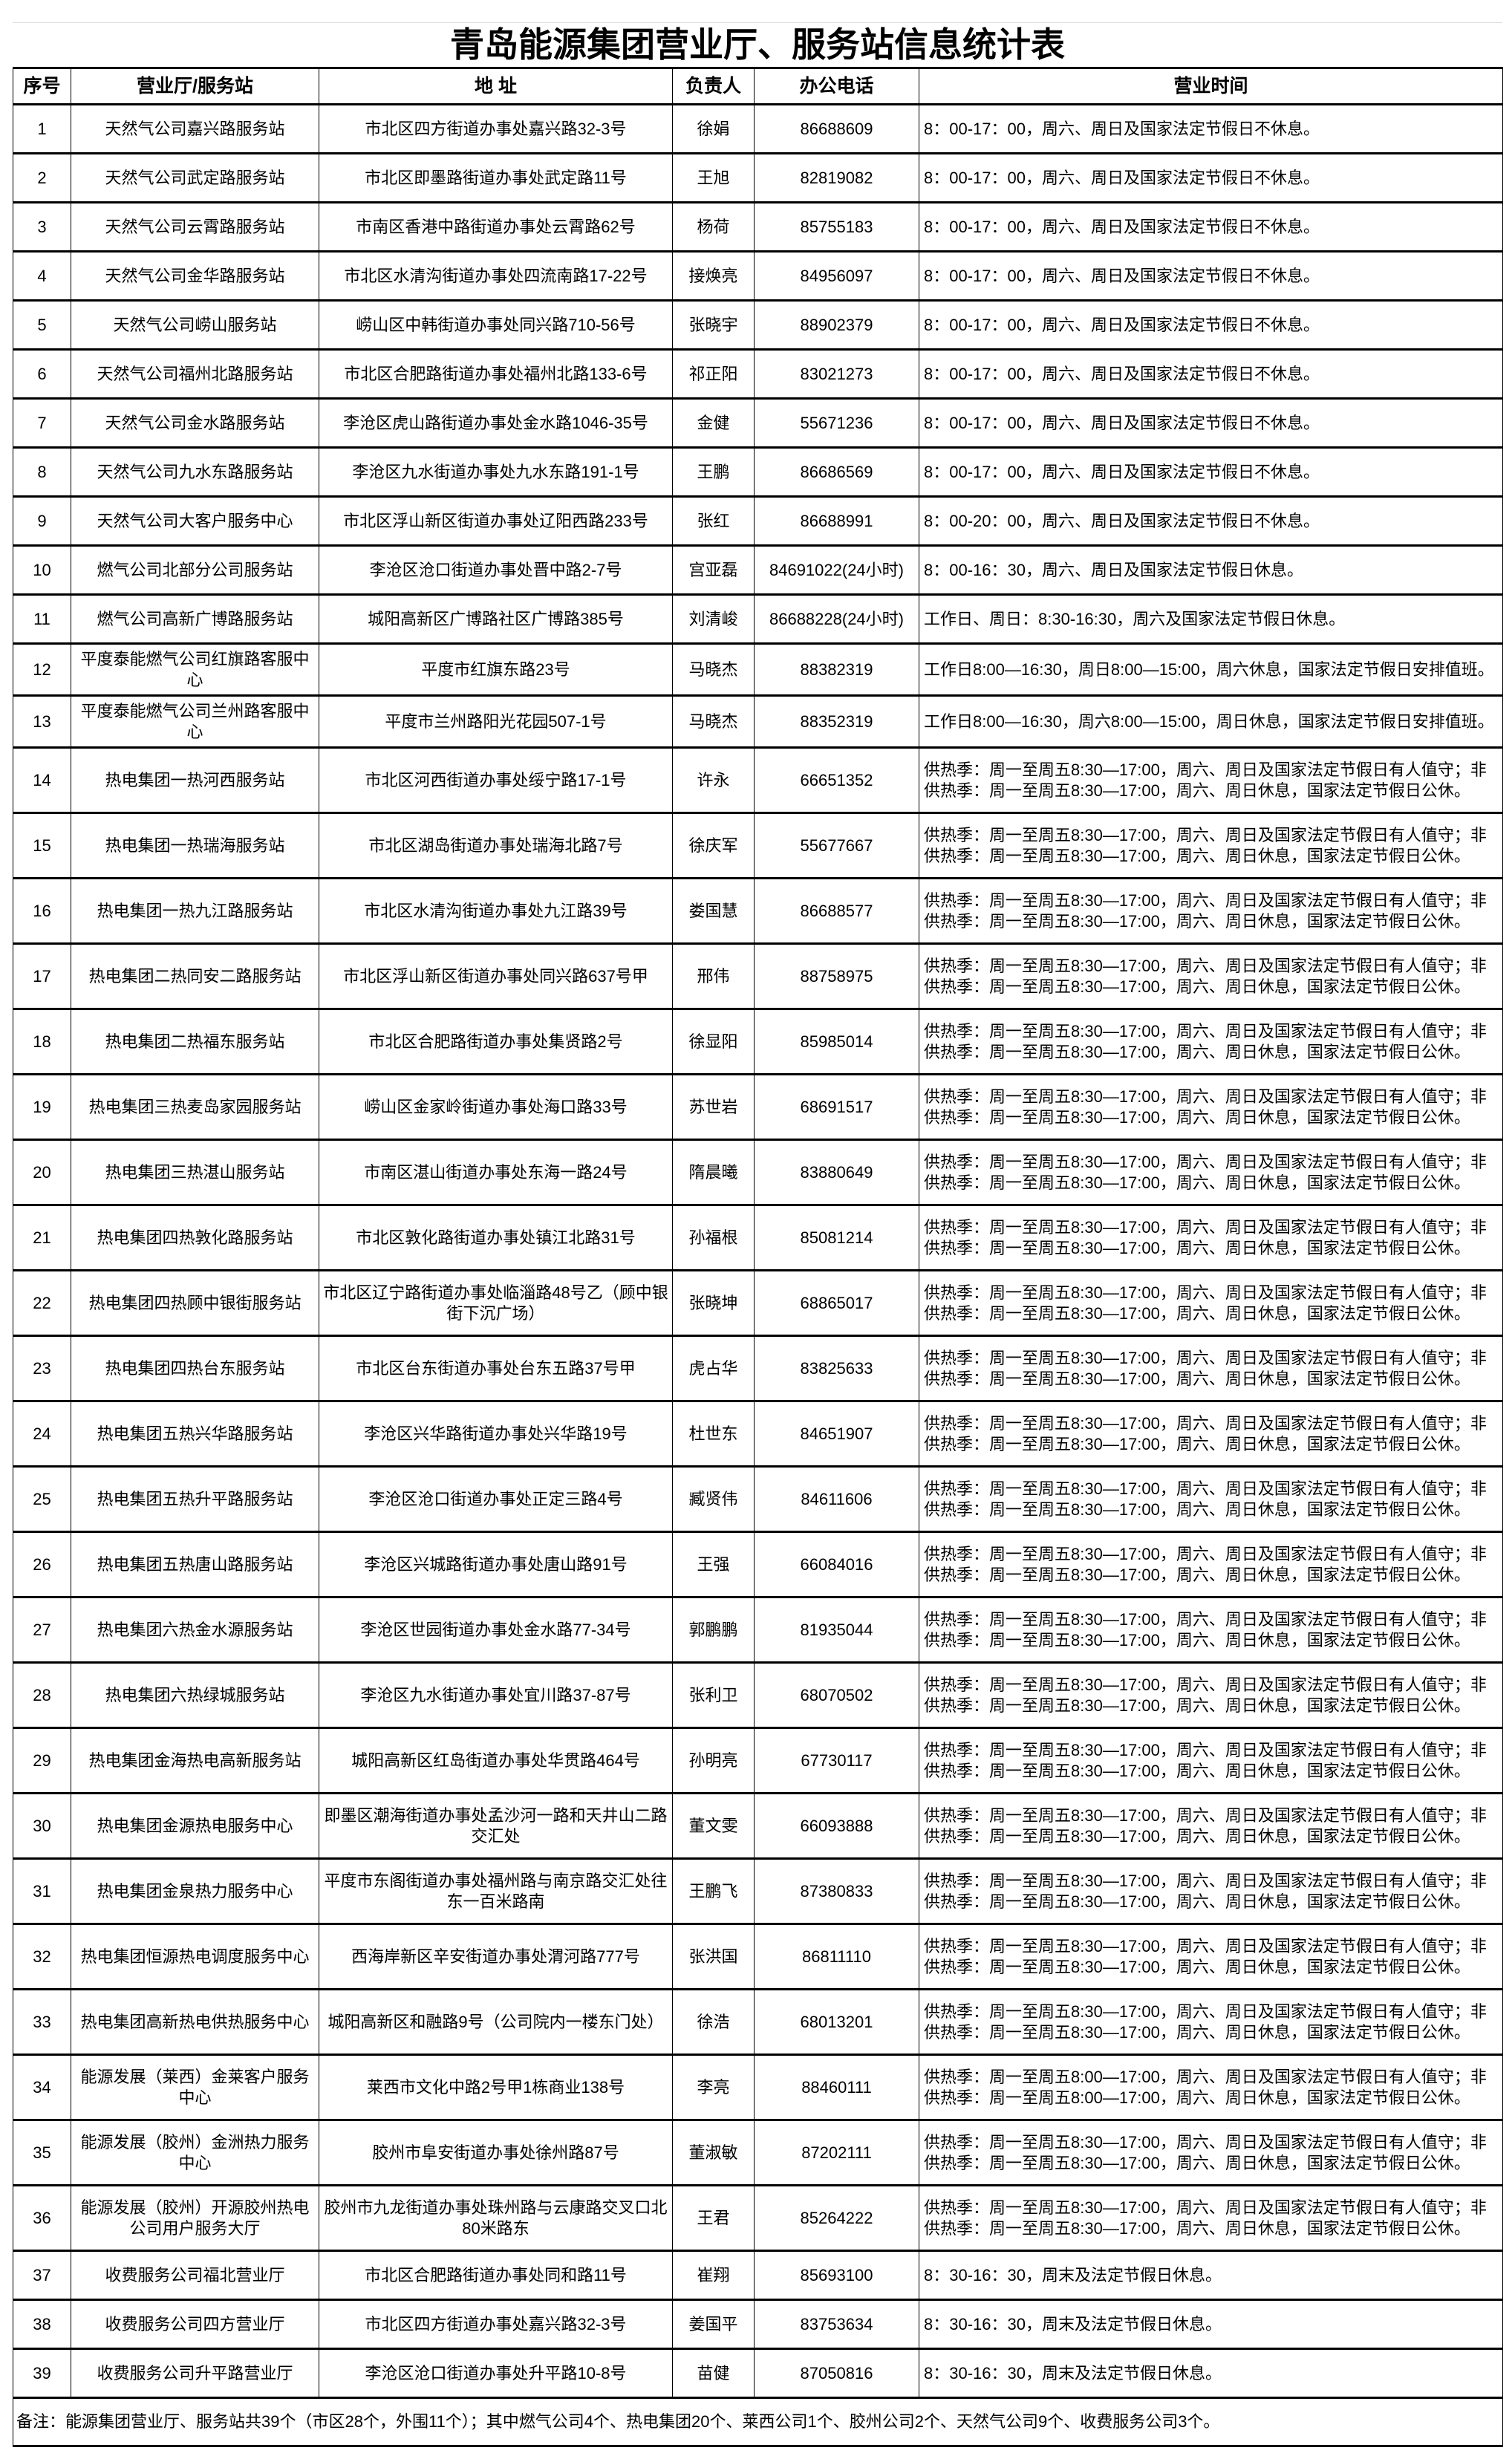 The height and width of the screenshot is (2459, 1512). Describe the element at coordinates (836, 521) in the screenshot. I see `cell-phone: 86688991` at that location.